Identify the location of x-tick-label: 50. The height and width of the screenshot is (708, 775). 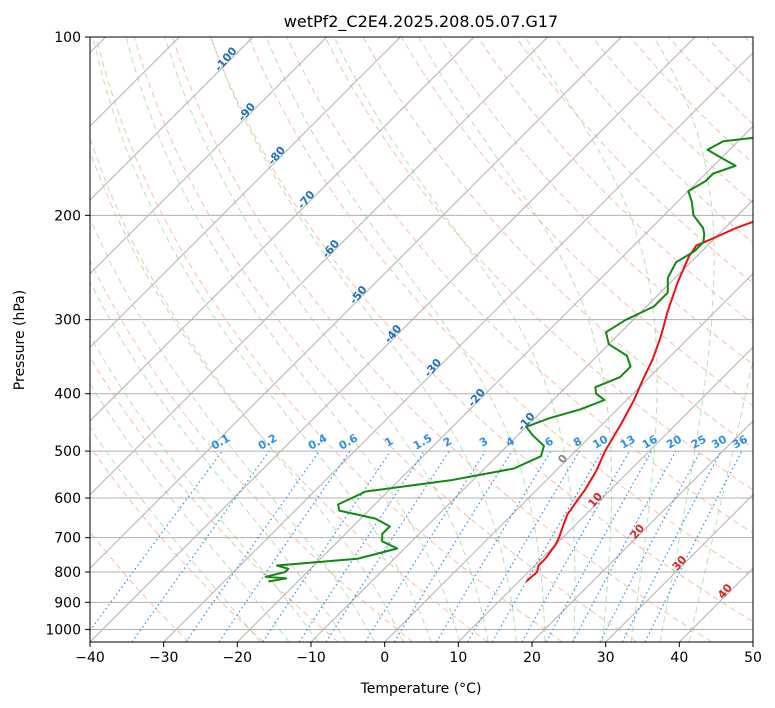
(753, 658).